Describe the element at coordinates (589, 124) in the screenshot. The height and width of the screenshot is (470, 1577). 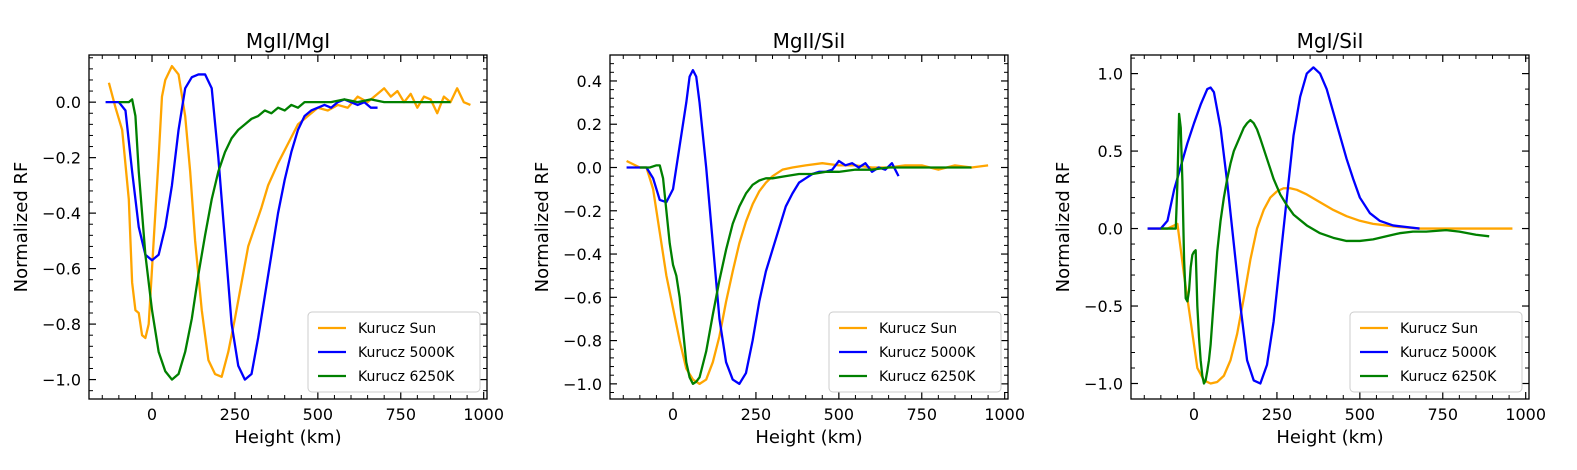
I see `y-tick-label: 0.2` at that location.